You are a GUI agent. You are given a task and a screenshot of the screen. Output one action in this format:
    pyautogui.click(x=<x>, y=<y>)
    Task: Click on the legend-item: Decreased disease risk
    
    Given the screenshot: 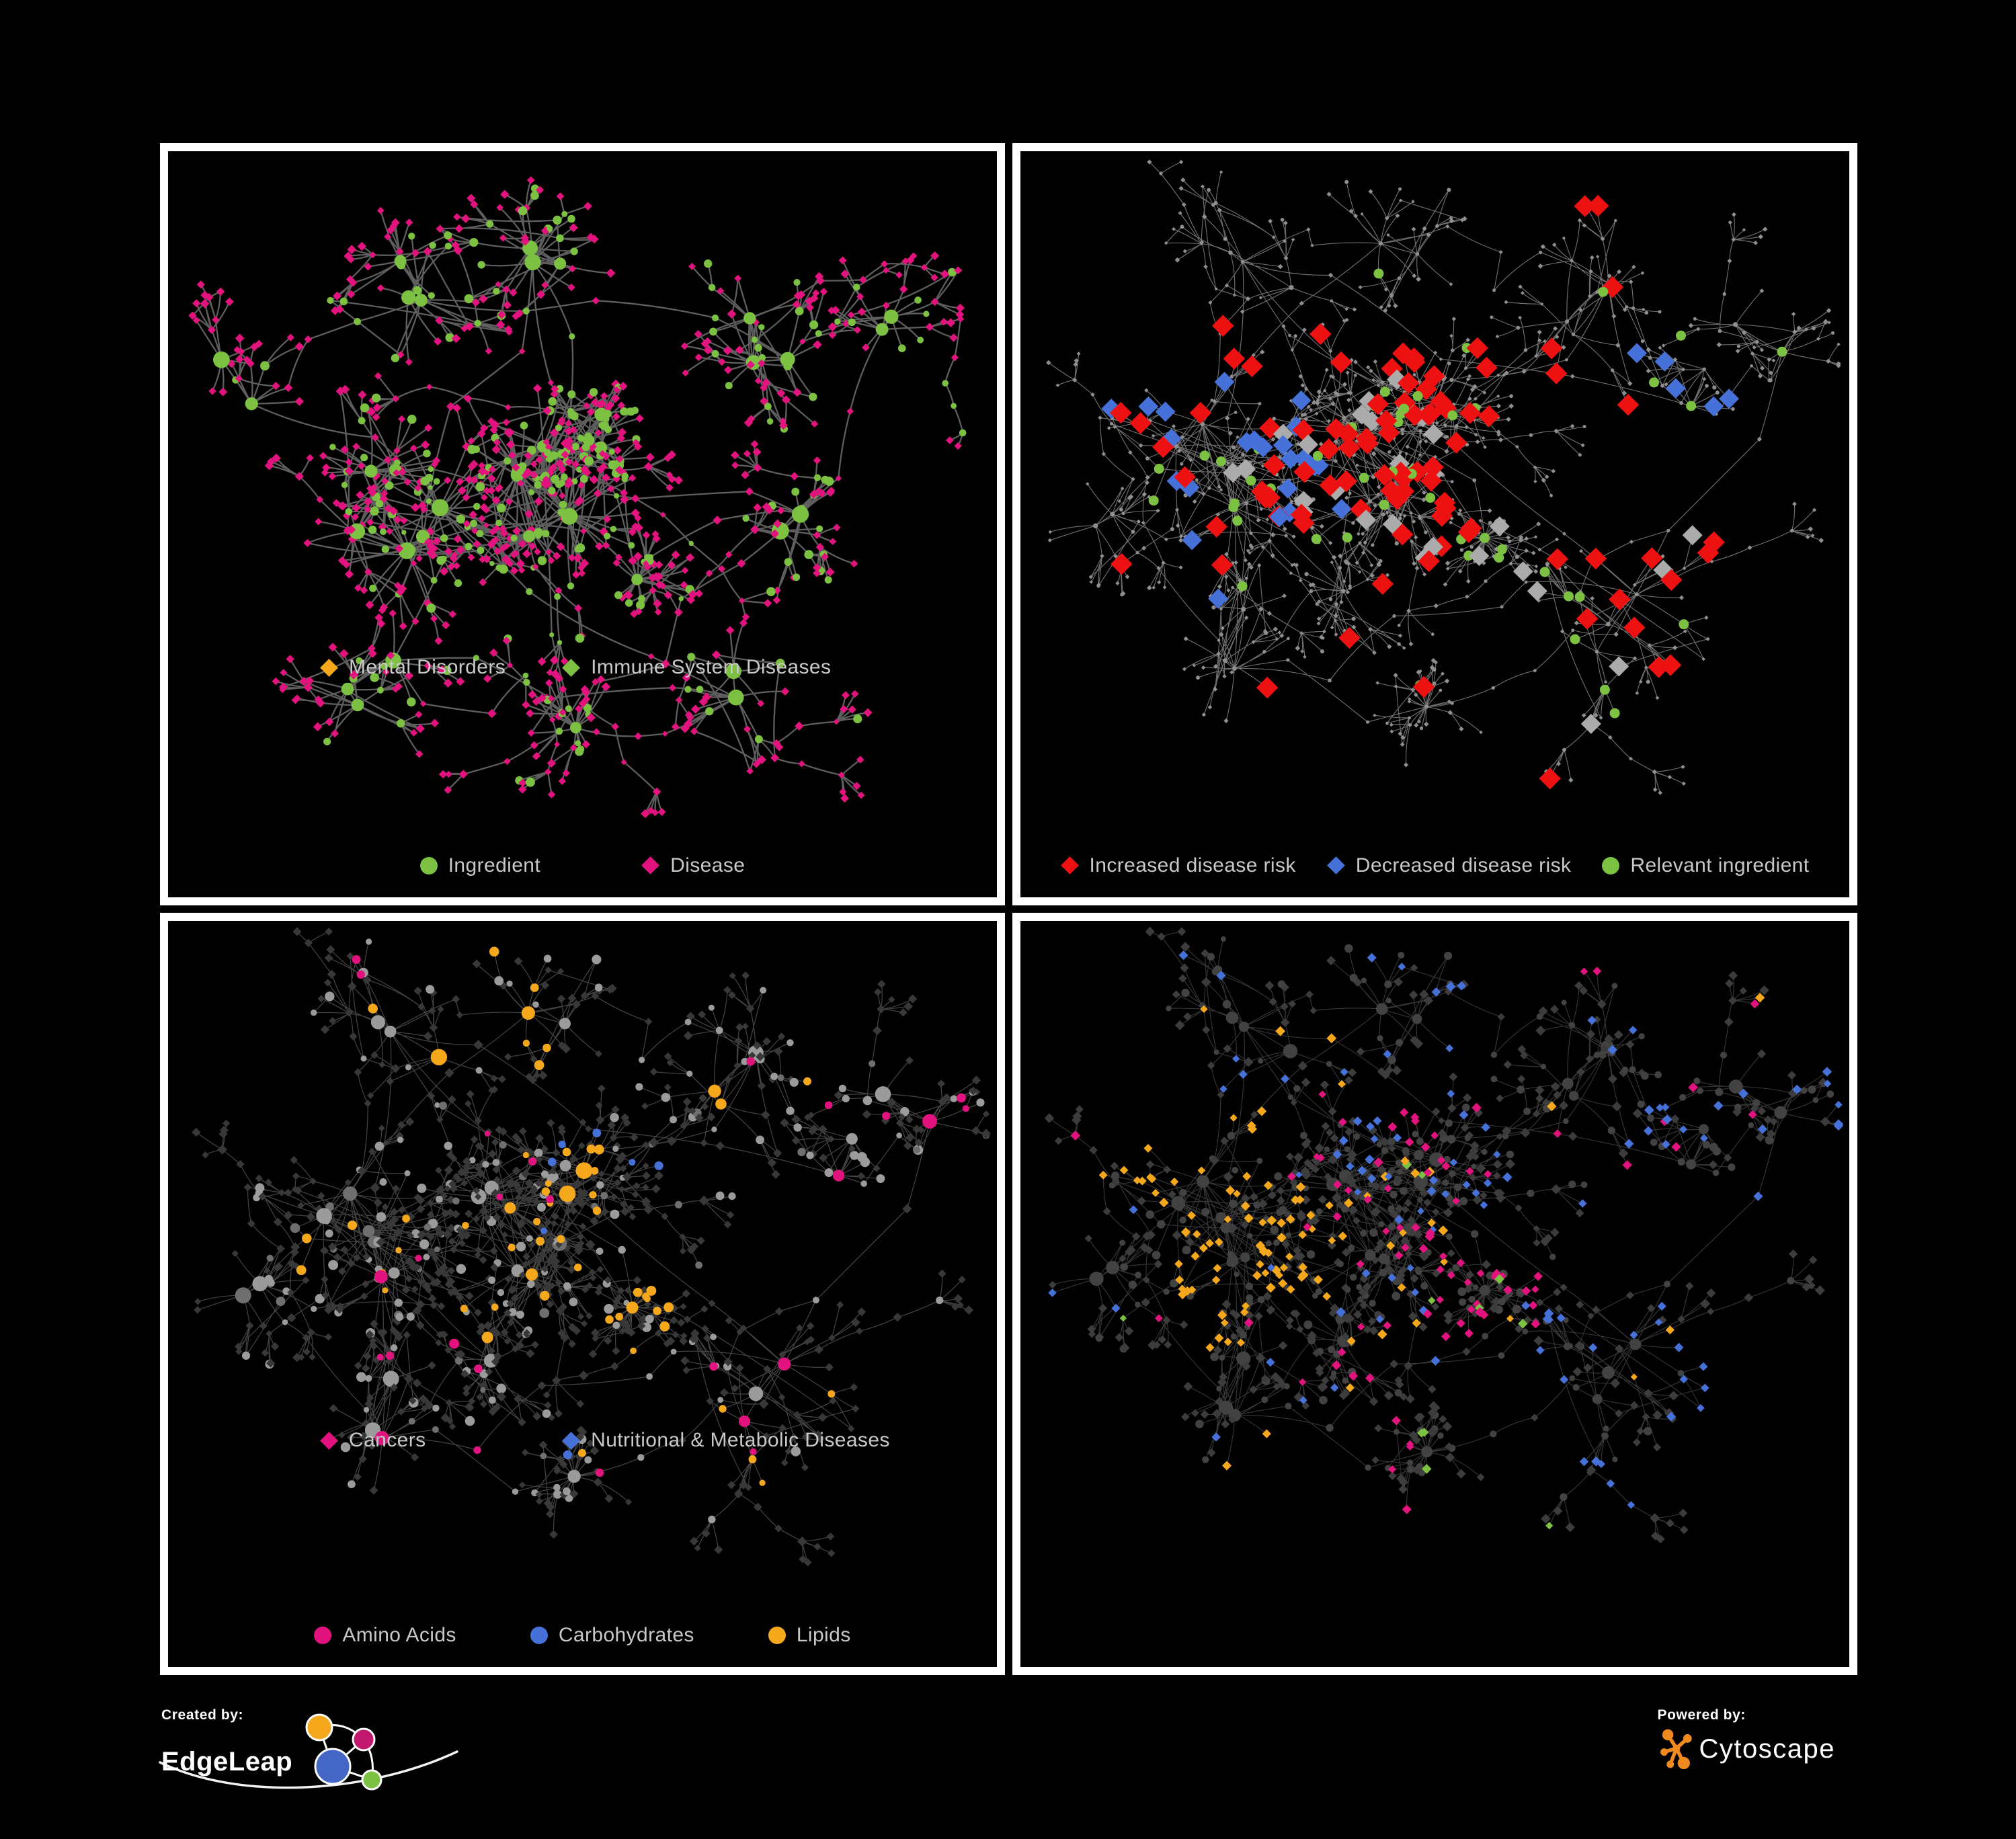 What is the action you would take?
    pyautogui.click(x=1449, y=865)
    